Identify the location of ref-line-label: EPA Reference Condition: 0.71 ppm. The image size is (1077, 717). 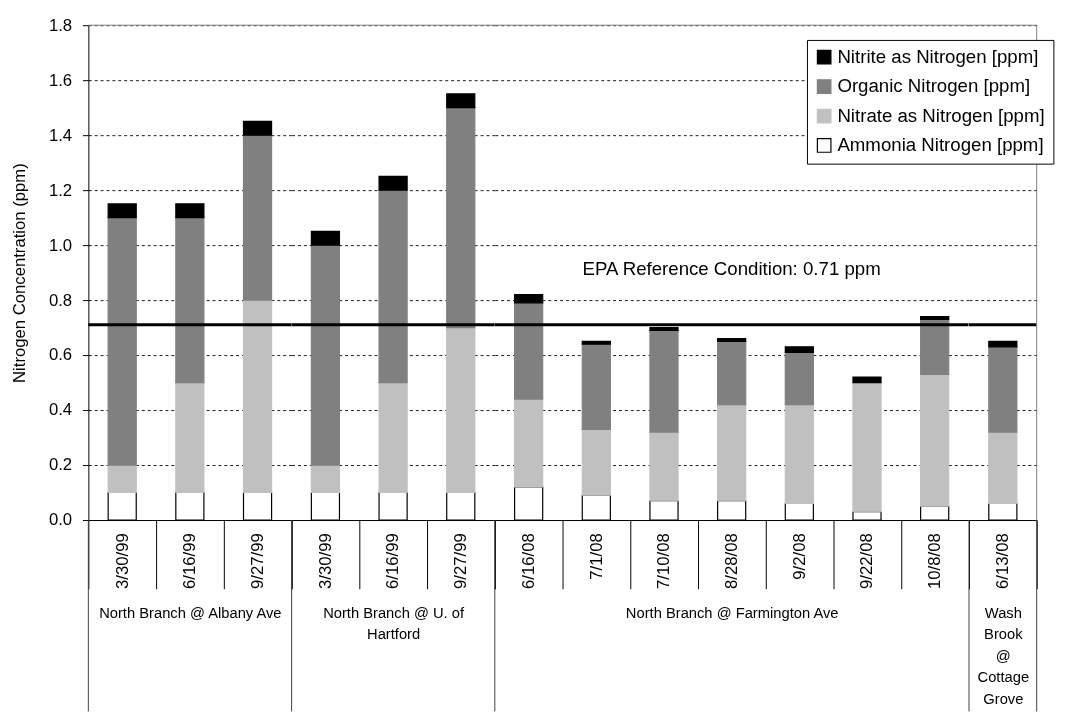
(731, 268).